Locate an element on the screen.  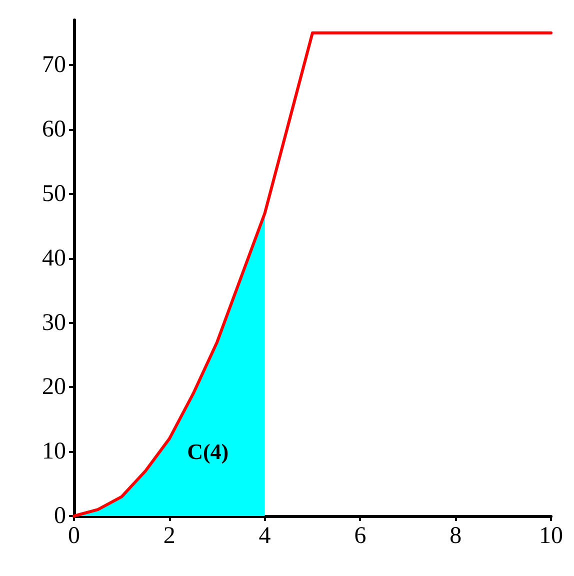
y-tick-label: 60 is located at coordinates (54, 129).